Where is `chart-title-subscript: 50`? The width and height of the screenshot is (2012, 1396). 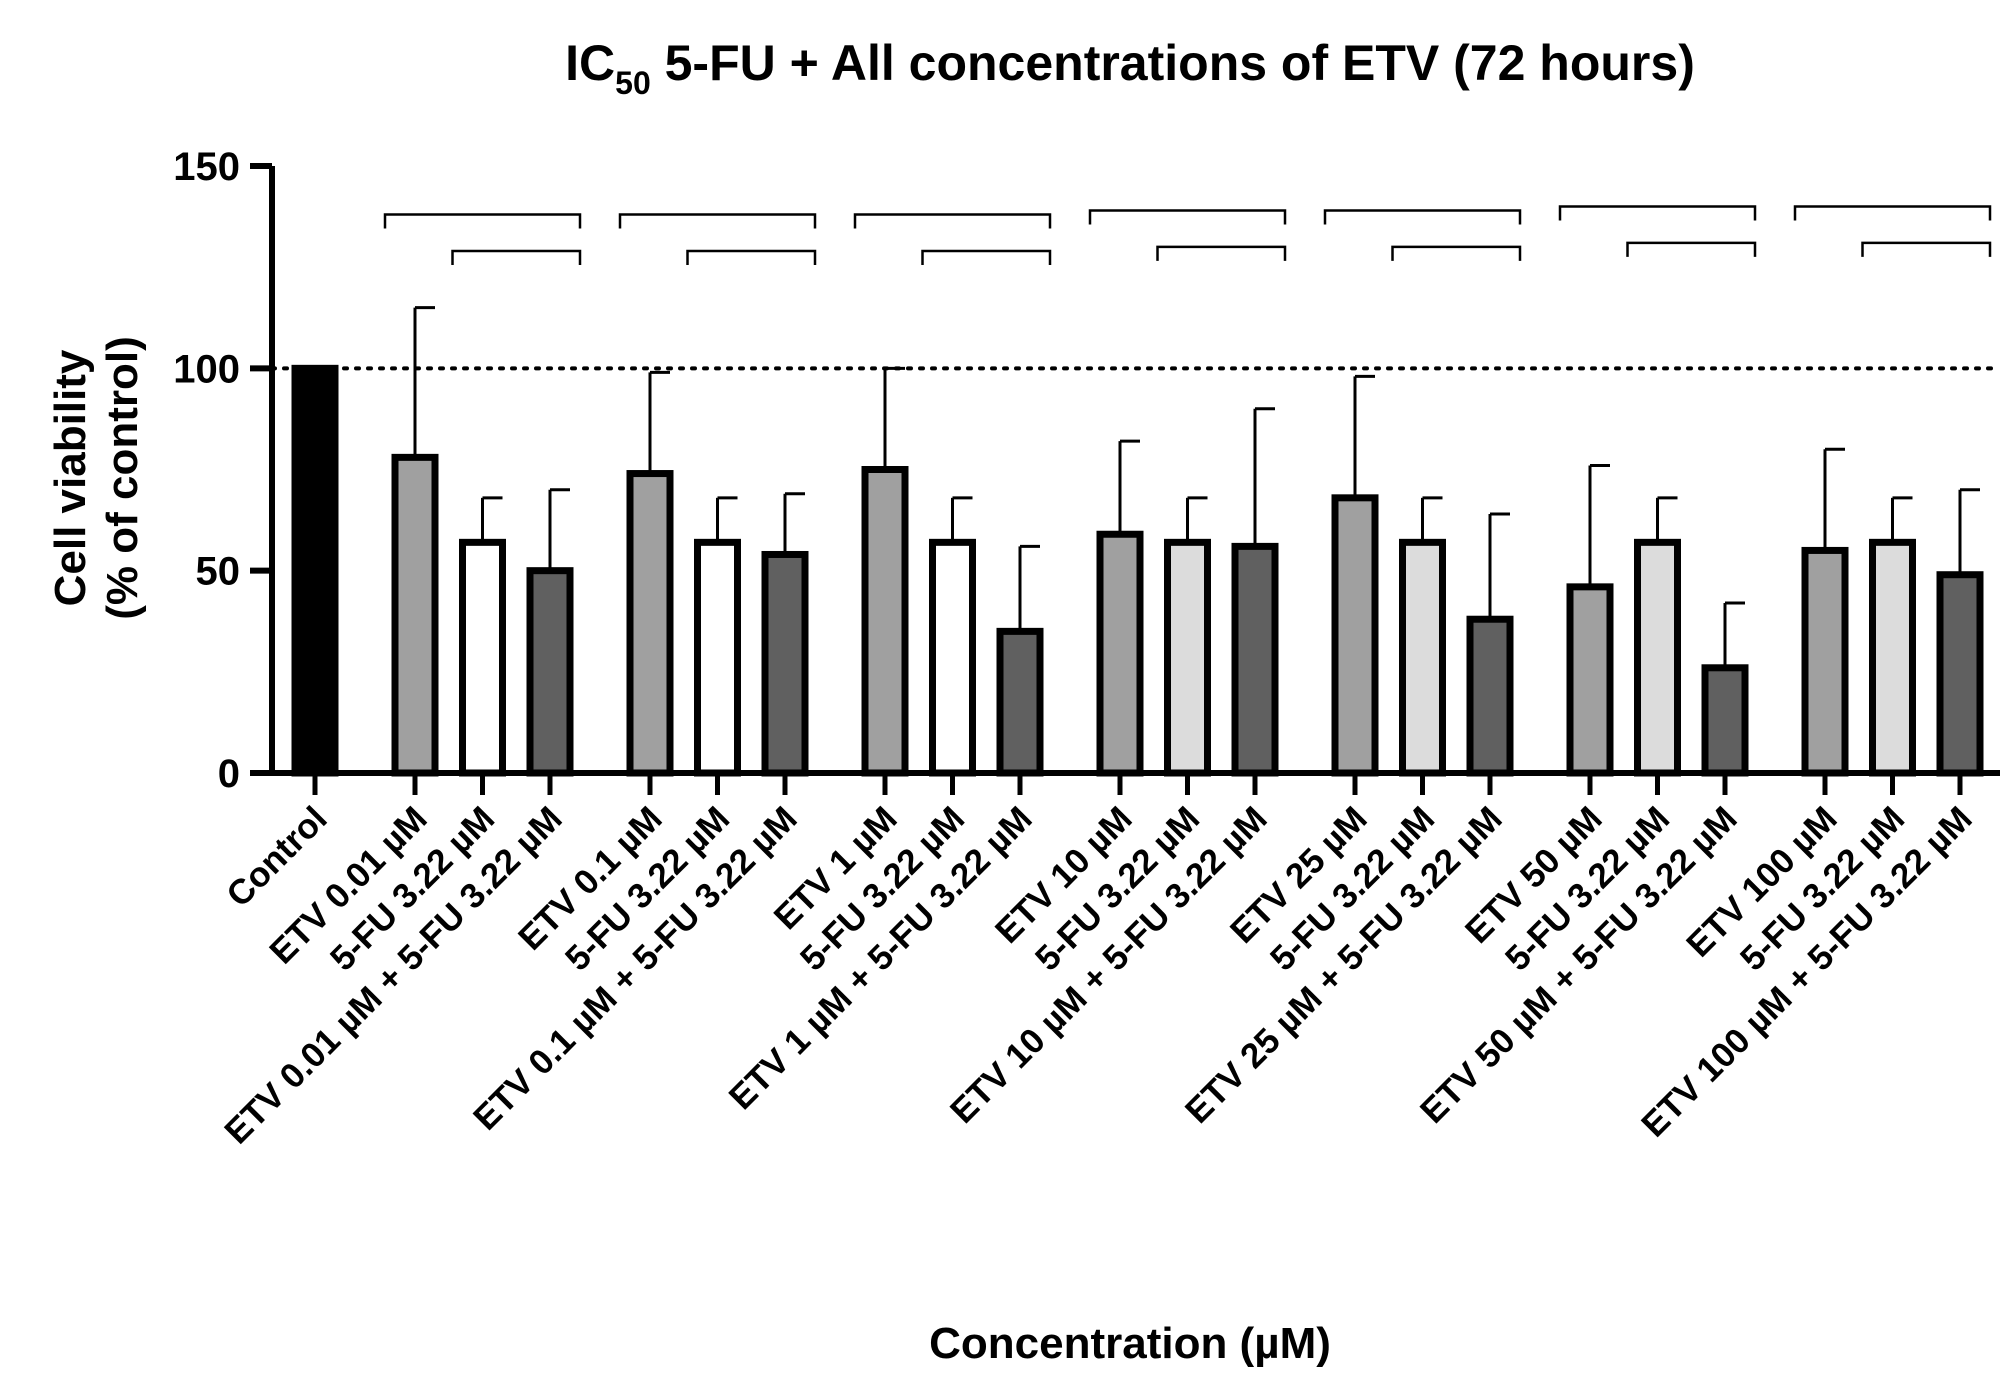
chart-title-subscript: 50 is located at coordinates (633, 83).